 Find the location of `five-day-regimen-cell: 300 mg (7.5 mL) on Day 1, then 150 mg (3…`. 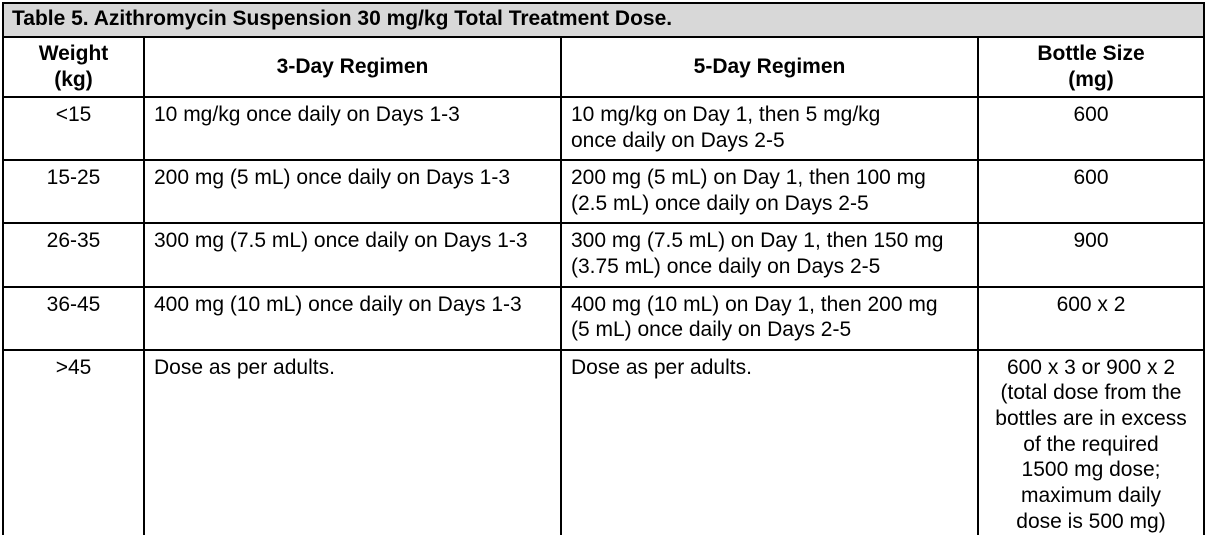

five-day-regimen-cell: 300 mg (7.5 mL) on Day 1, then 150 mg (3… is located at coordinates (769, 255).